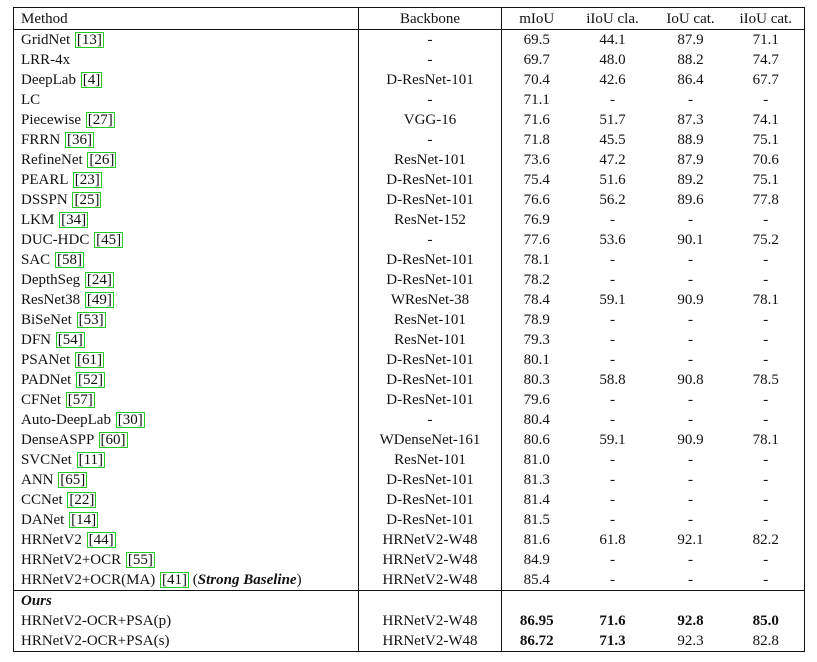  What do you see at coordinates (430, 18) in the screenshot?
I see `header-backbone: Backbone` at bounding box center [430, 18].